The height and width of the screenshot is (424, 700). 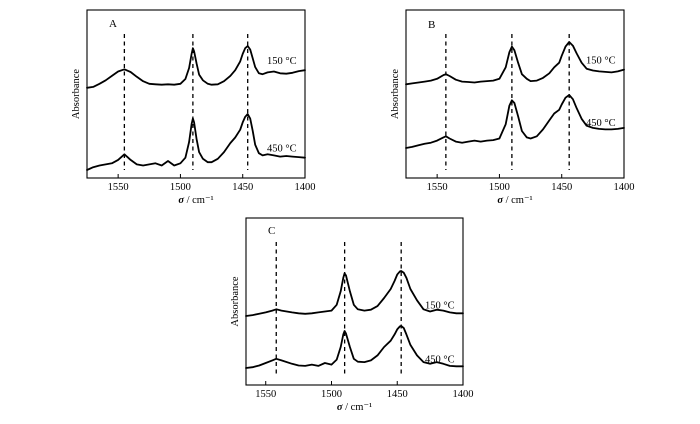 What do you see at coordinates (113, 24) in the screenshot?
I see `panel-tag: A` at bounding box center [113, 24].